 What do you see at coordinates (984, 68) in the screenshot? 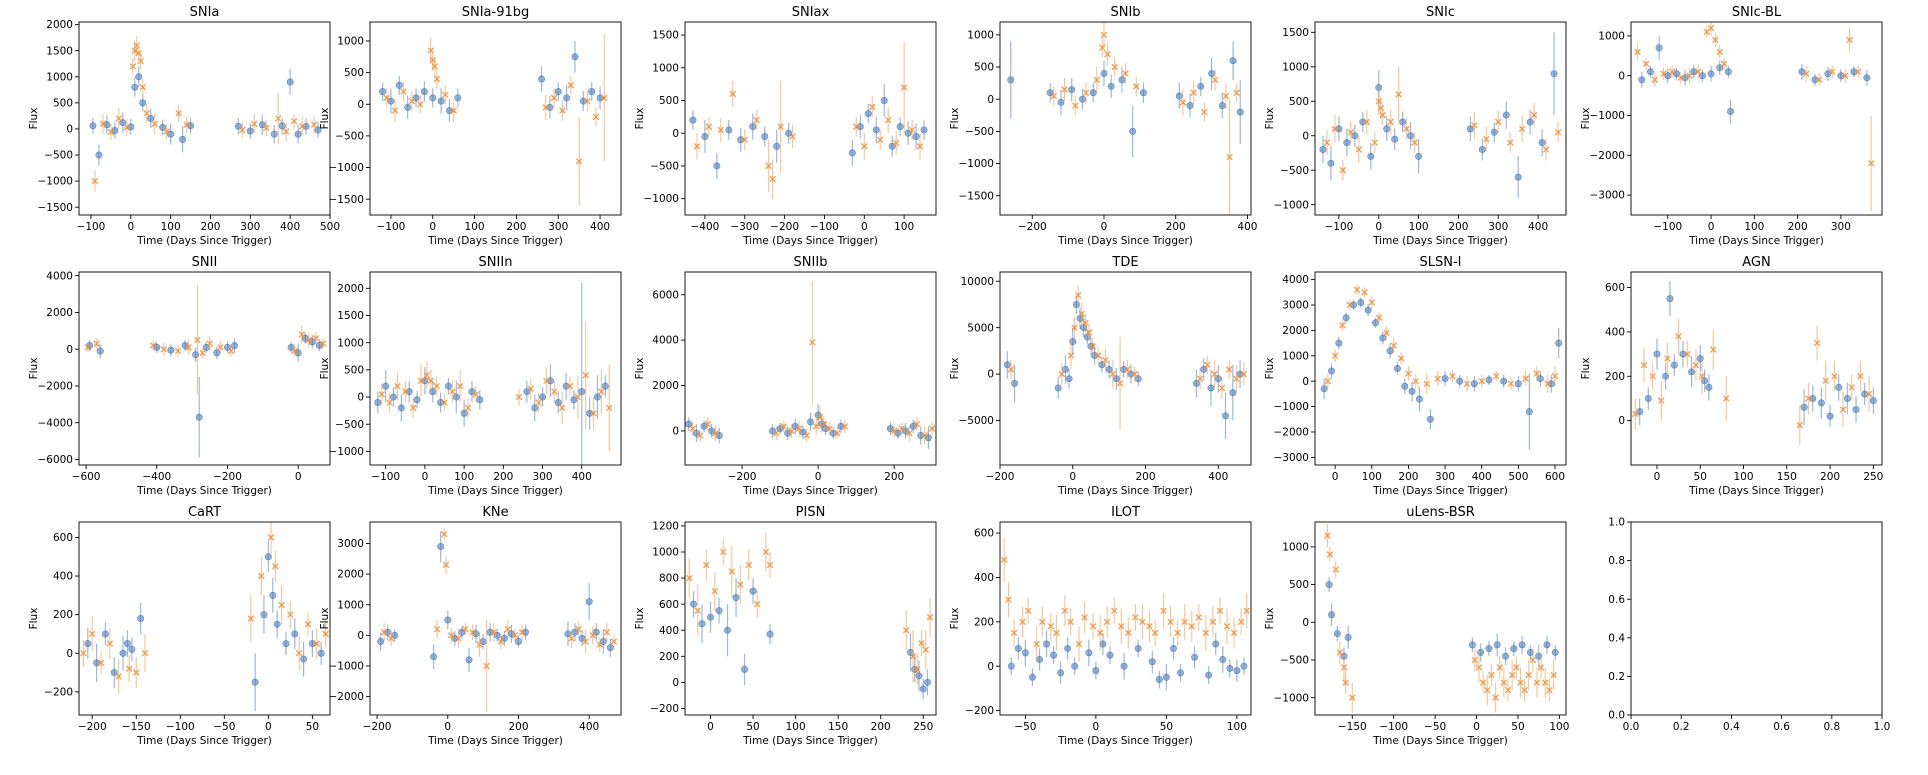
I see `y-tick-label: 500` at bounding box center [984, 68].